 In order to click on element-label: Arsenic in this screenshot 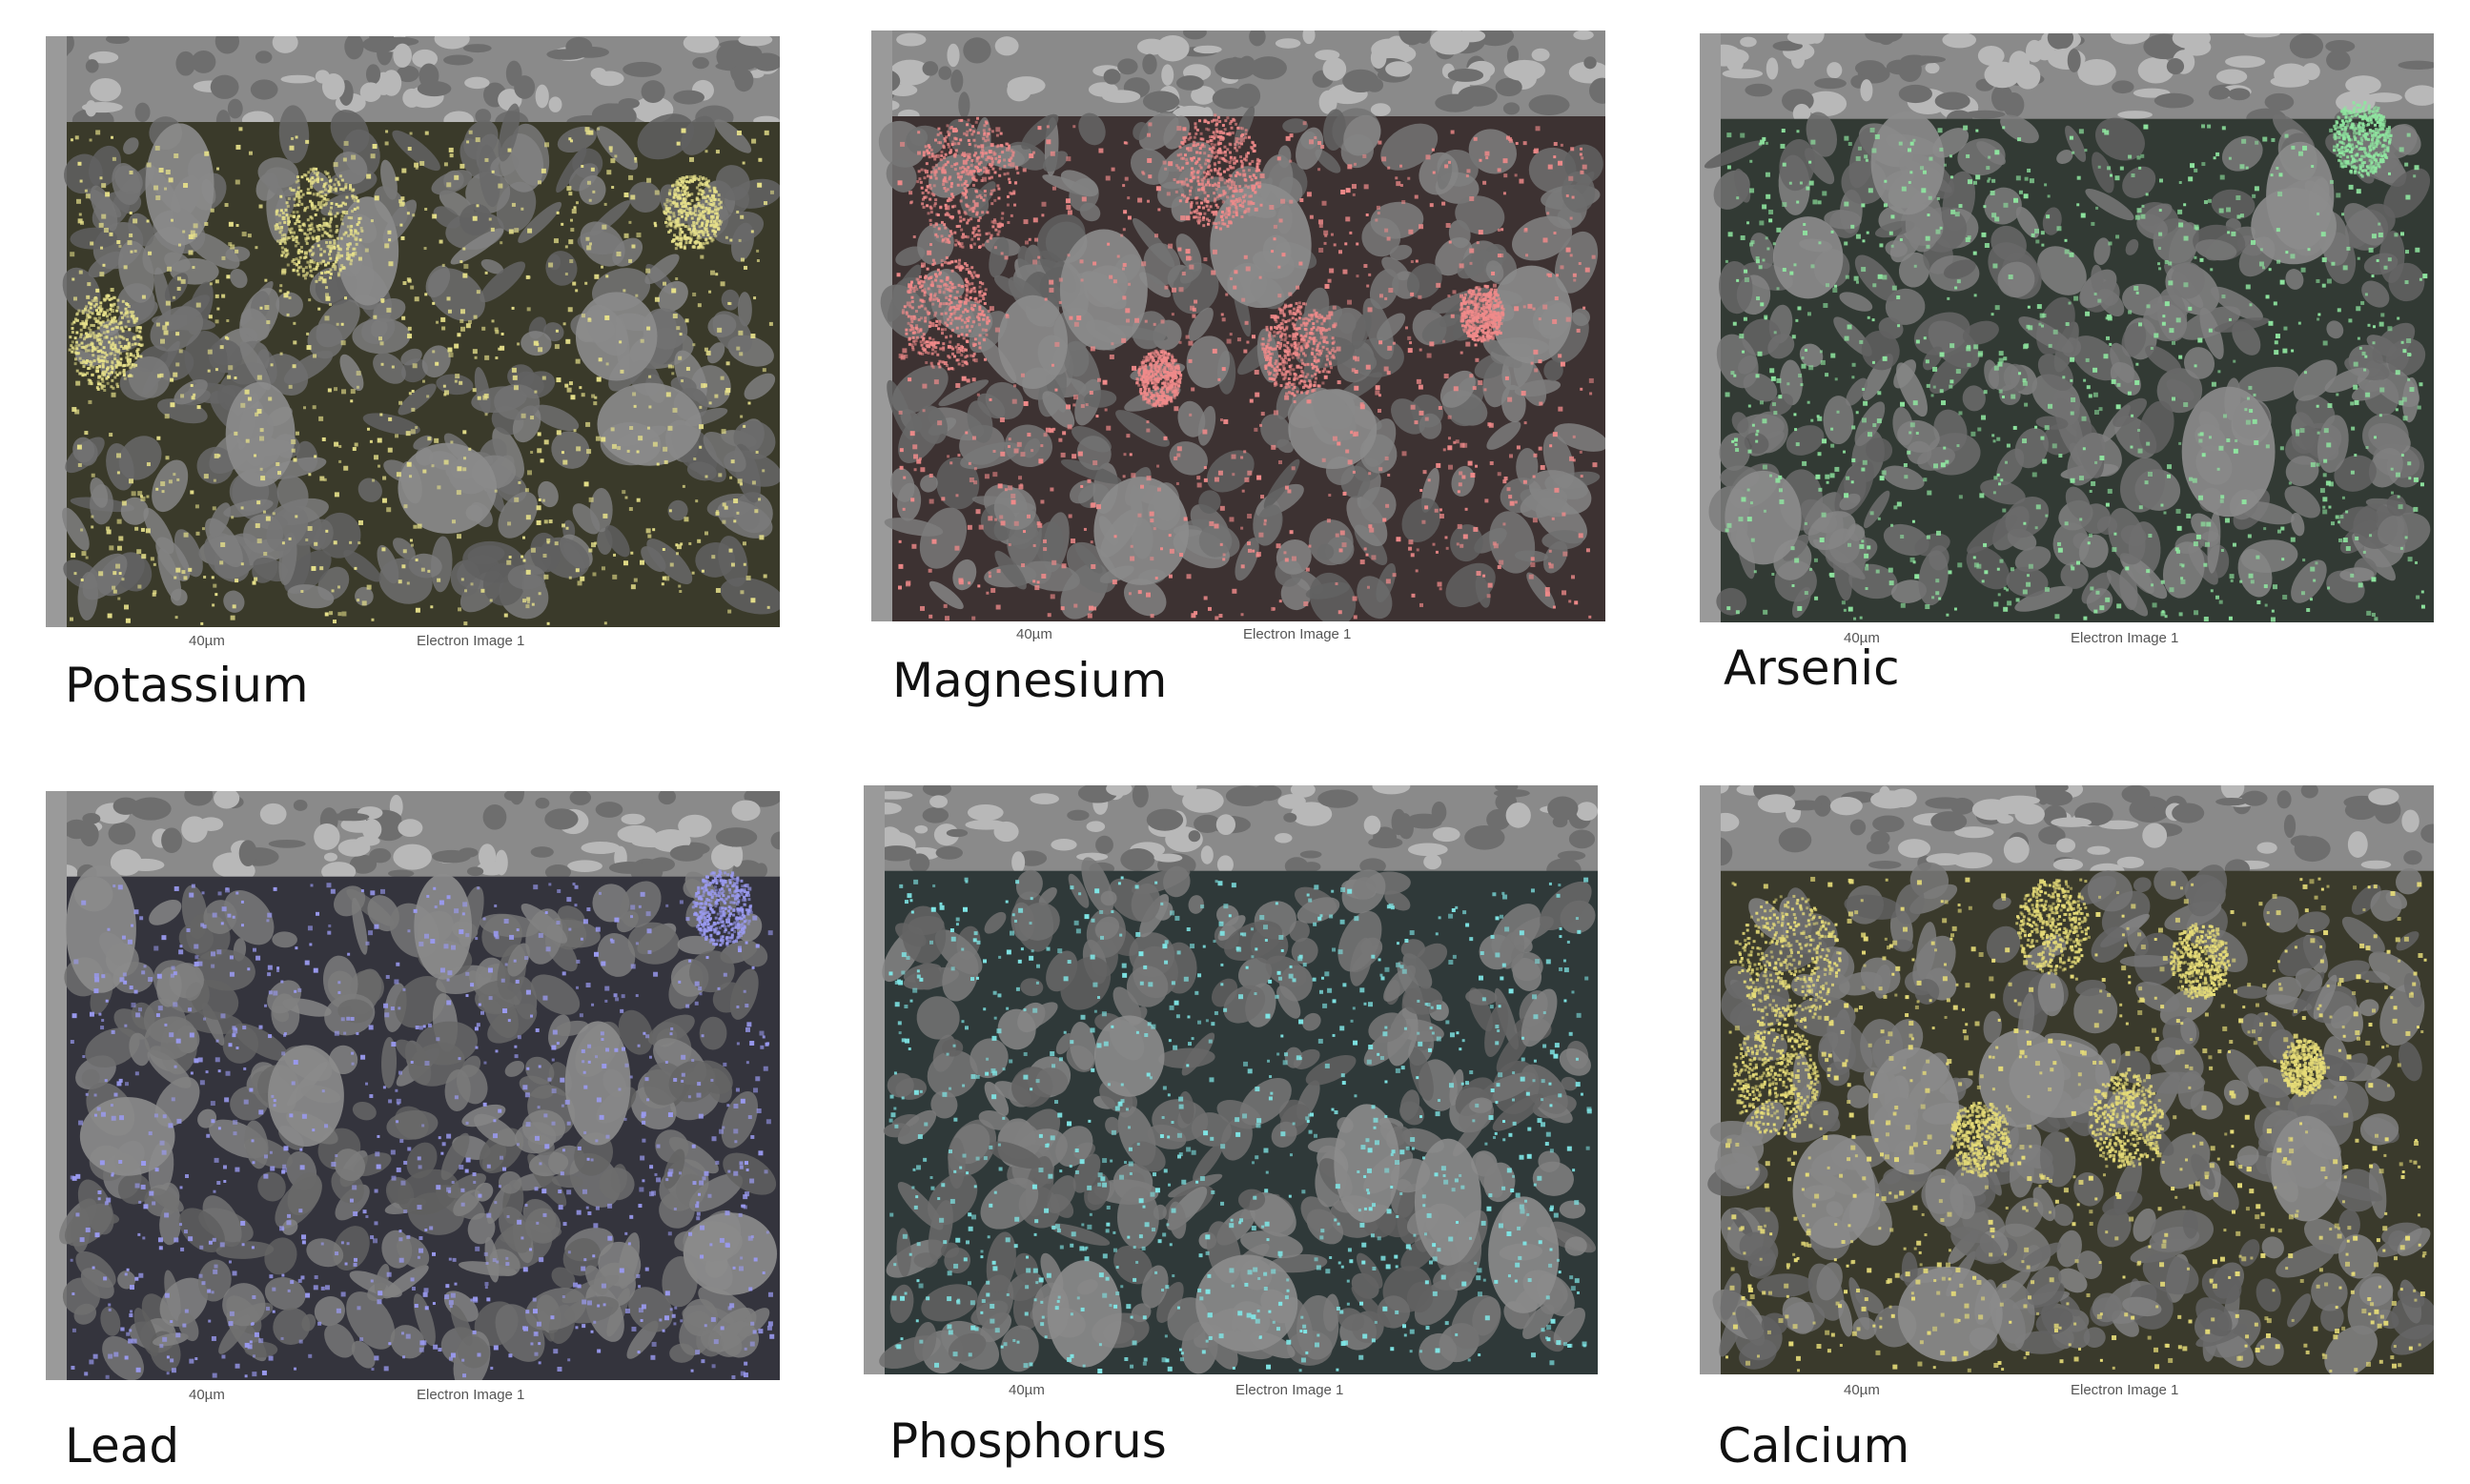, I will do `click(1812, 668)`.